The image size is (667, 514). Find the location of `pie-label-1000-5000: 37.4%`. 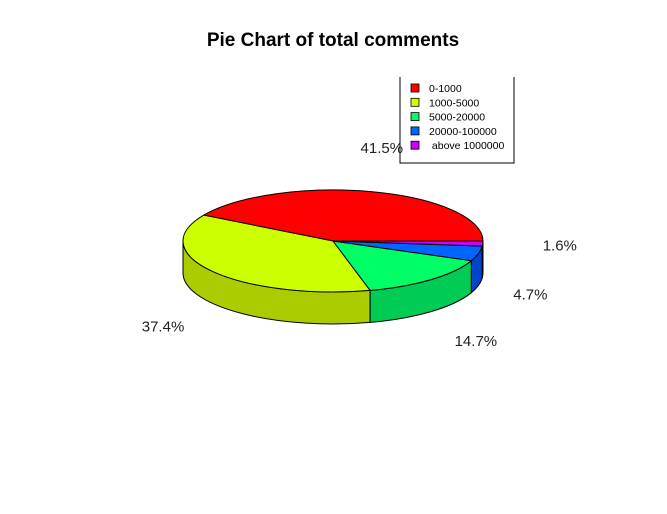

pie-label-1000-5000: 37.4% is located at coordinates (163, 327).